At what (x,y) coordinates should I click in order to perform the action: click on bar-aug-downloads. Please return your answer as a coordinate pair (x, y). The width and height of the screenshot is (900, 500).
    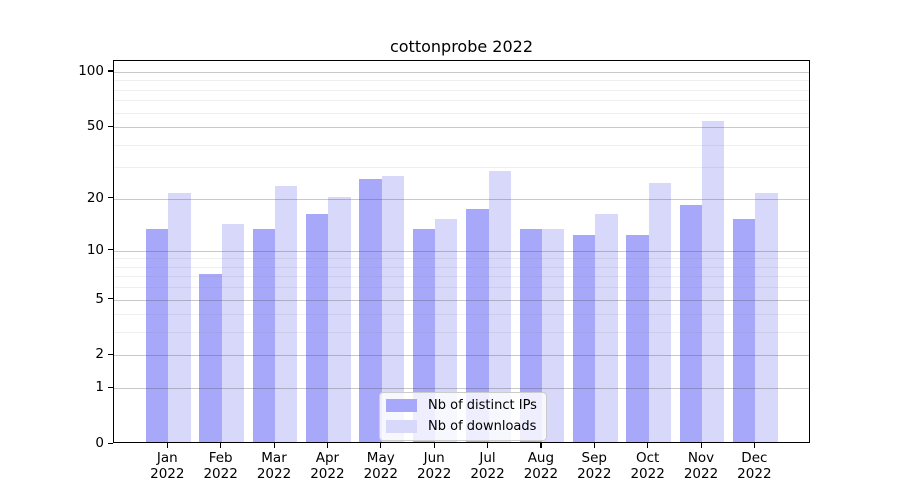
    Looking at the image, I should click on (553, 335).